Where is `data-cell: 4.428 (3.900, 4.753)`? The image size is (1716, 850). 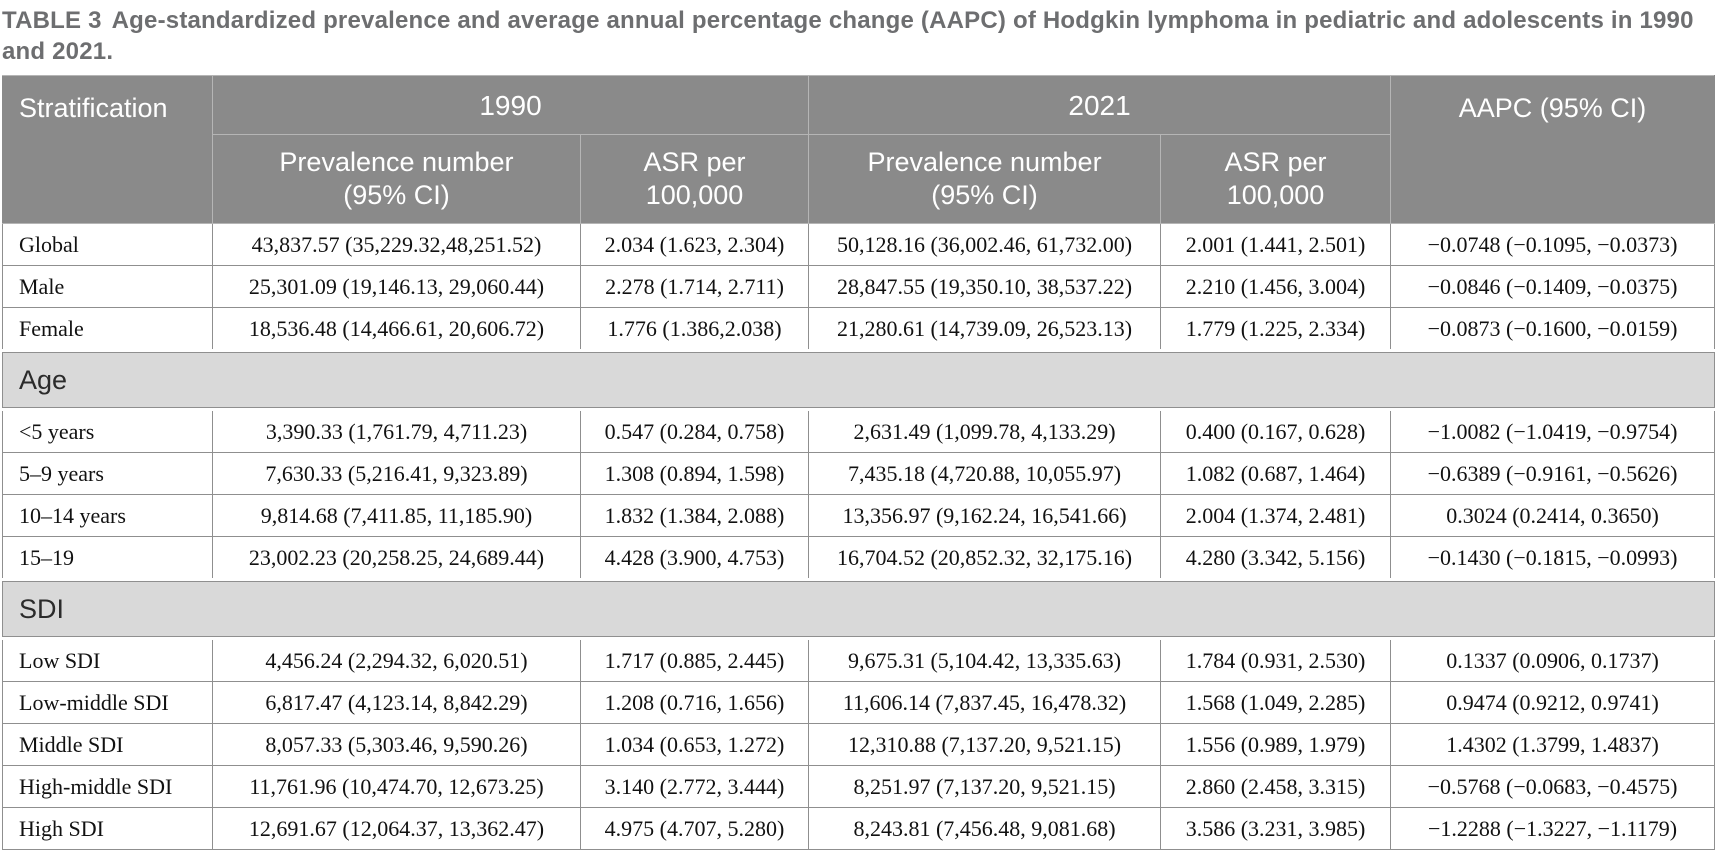
data-cell: 4.428 (3.900, 4.753) is located at coordinates (694, 558).